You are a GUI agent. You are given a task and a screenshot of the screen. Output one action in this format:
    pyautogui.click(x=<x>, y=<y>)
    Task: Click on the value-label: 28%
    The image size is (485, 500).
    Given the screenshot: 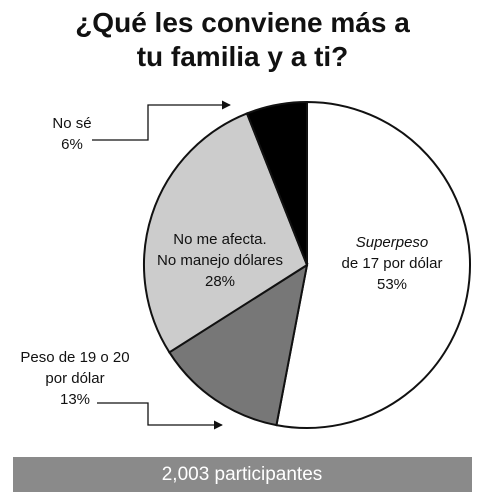 What is the action you would take?
    pyautogui.click(x=220, y=281)
    